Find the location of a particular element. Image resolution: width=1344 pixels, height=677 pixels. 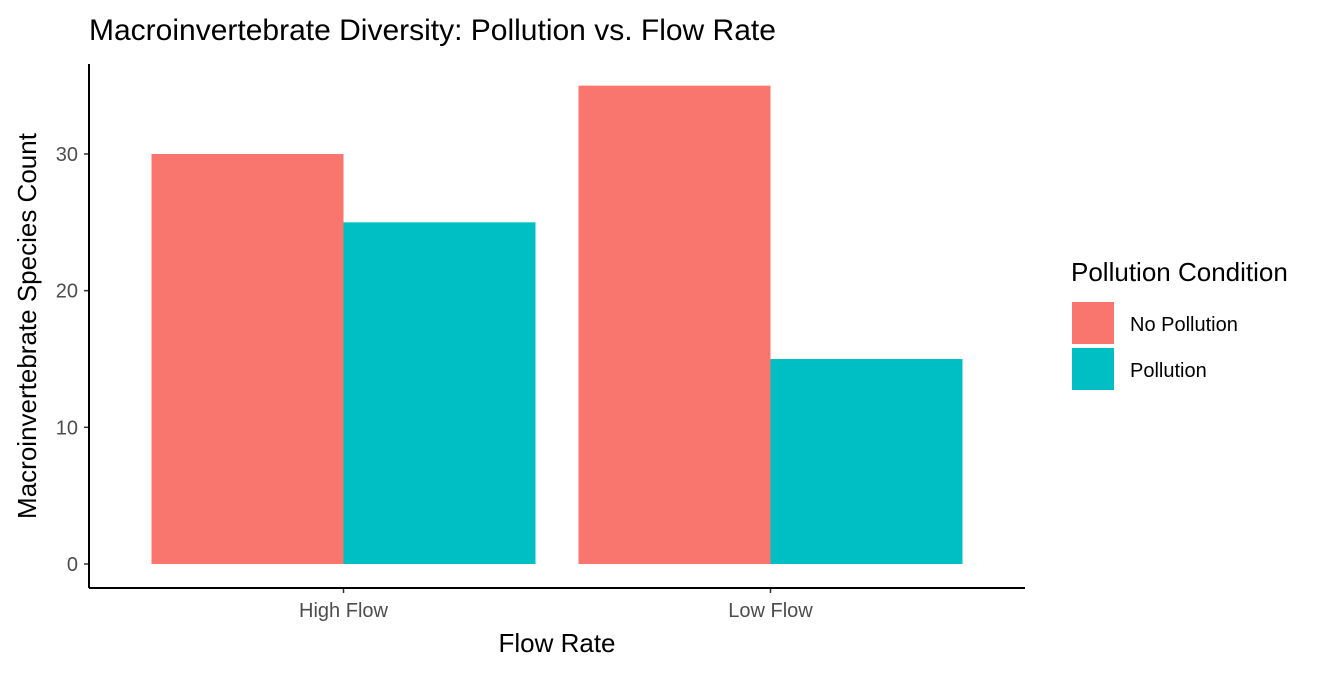

bar-high-flow-pollution is located at coordinates (439, 393).